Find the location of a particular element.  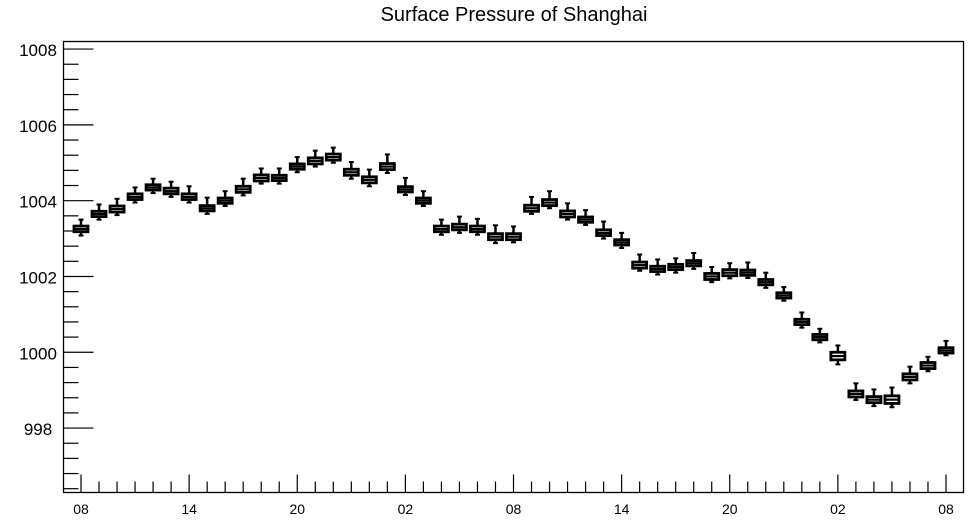

y-tick-label: 1008 is located at coordinates (38, 50).